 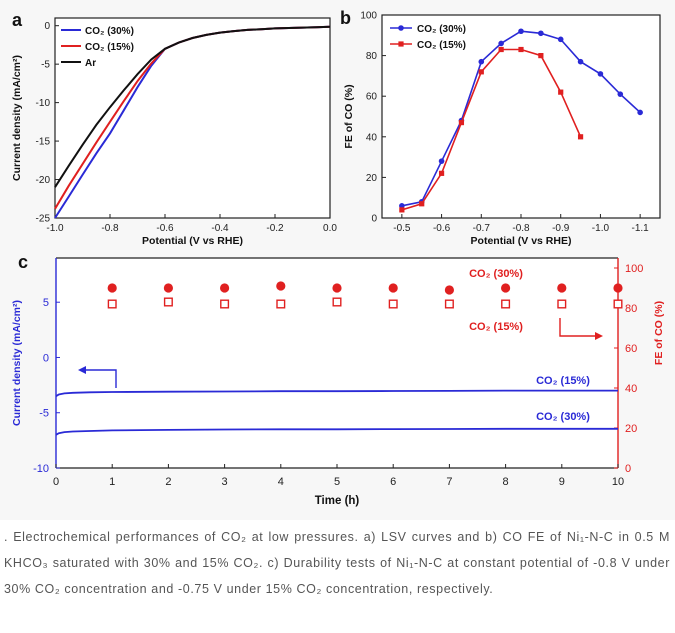 What do you see at coordinates (372, 56) in the screenshot?
I see `y-tick-label: 80` at bounding box center [372, 56].